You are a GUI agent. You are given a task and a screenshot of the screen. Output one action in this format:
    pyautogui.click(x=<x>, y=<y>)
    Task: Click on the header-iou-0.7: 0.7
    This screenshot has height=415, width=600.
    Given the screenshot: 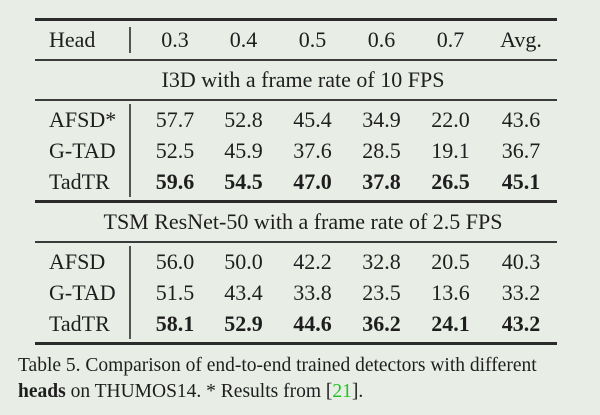 What is the action you would take?
    pyautogui.click(x=450, y=39)
    